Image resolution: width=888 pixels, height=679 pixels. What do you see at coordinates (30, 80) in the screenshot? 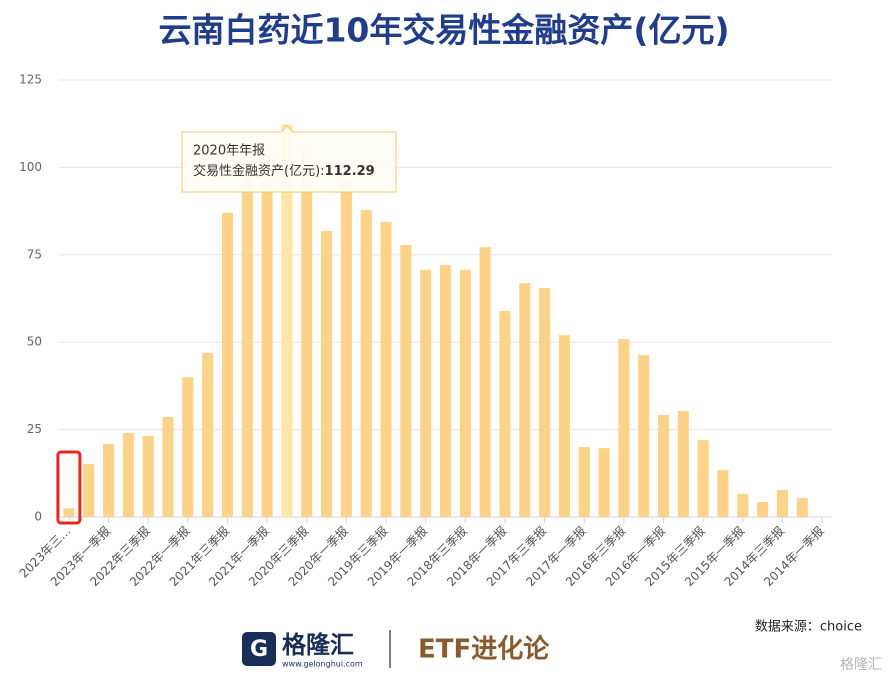
I see `y-tick-label: 125` at bounding box center [30, 80].